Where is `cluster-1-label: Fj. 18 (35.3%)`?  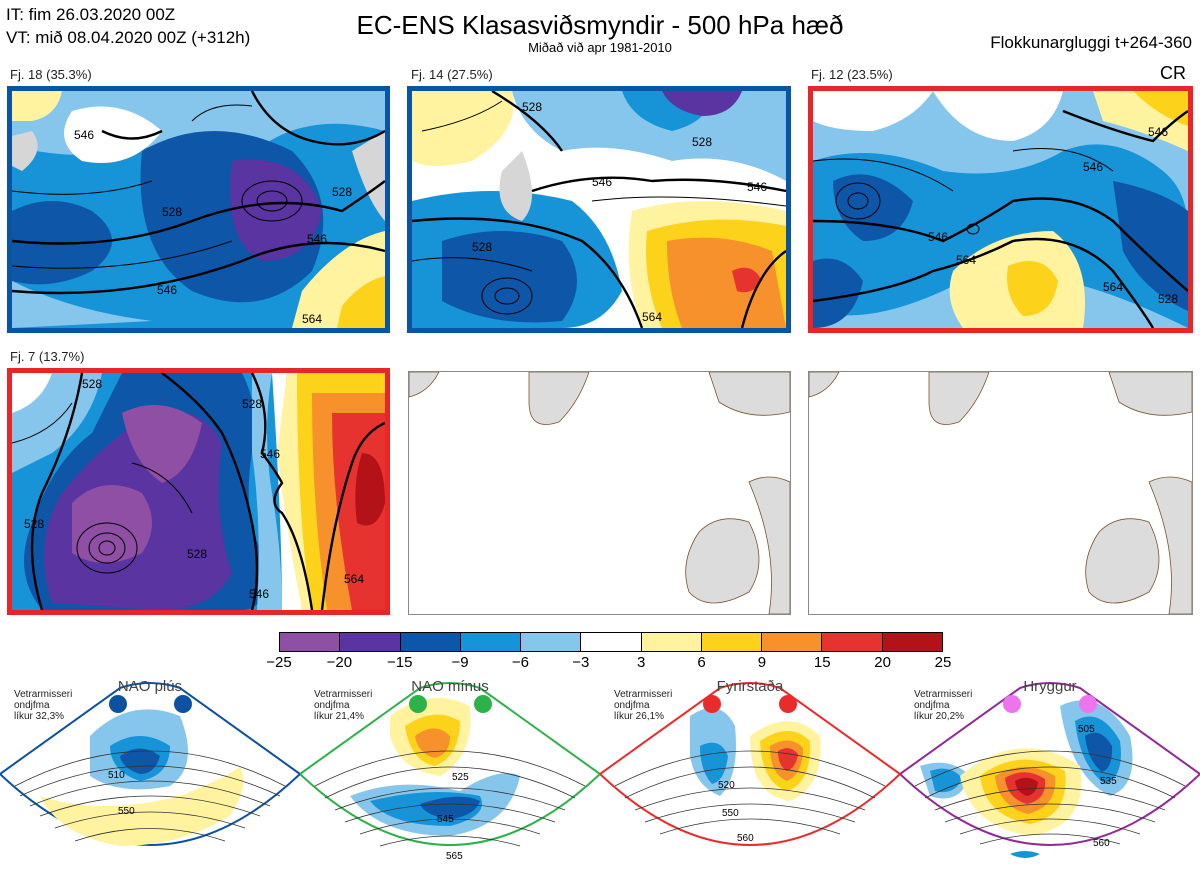 cluster-1-label: Fj. 18 (35.3%) is located at coordinates (51, 74).